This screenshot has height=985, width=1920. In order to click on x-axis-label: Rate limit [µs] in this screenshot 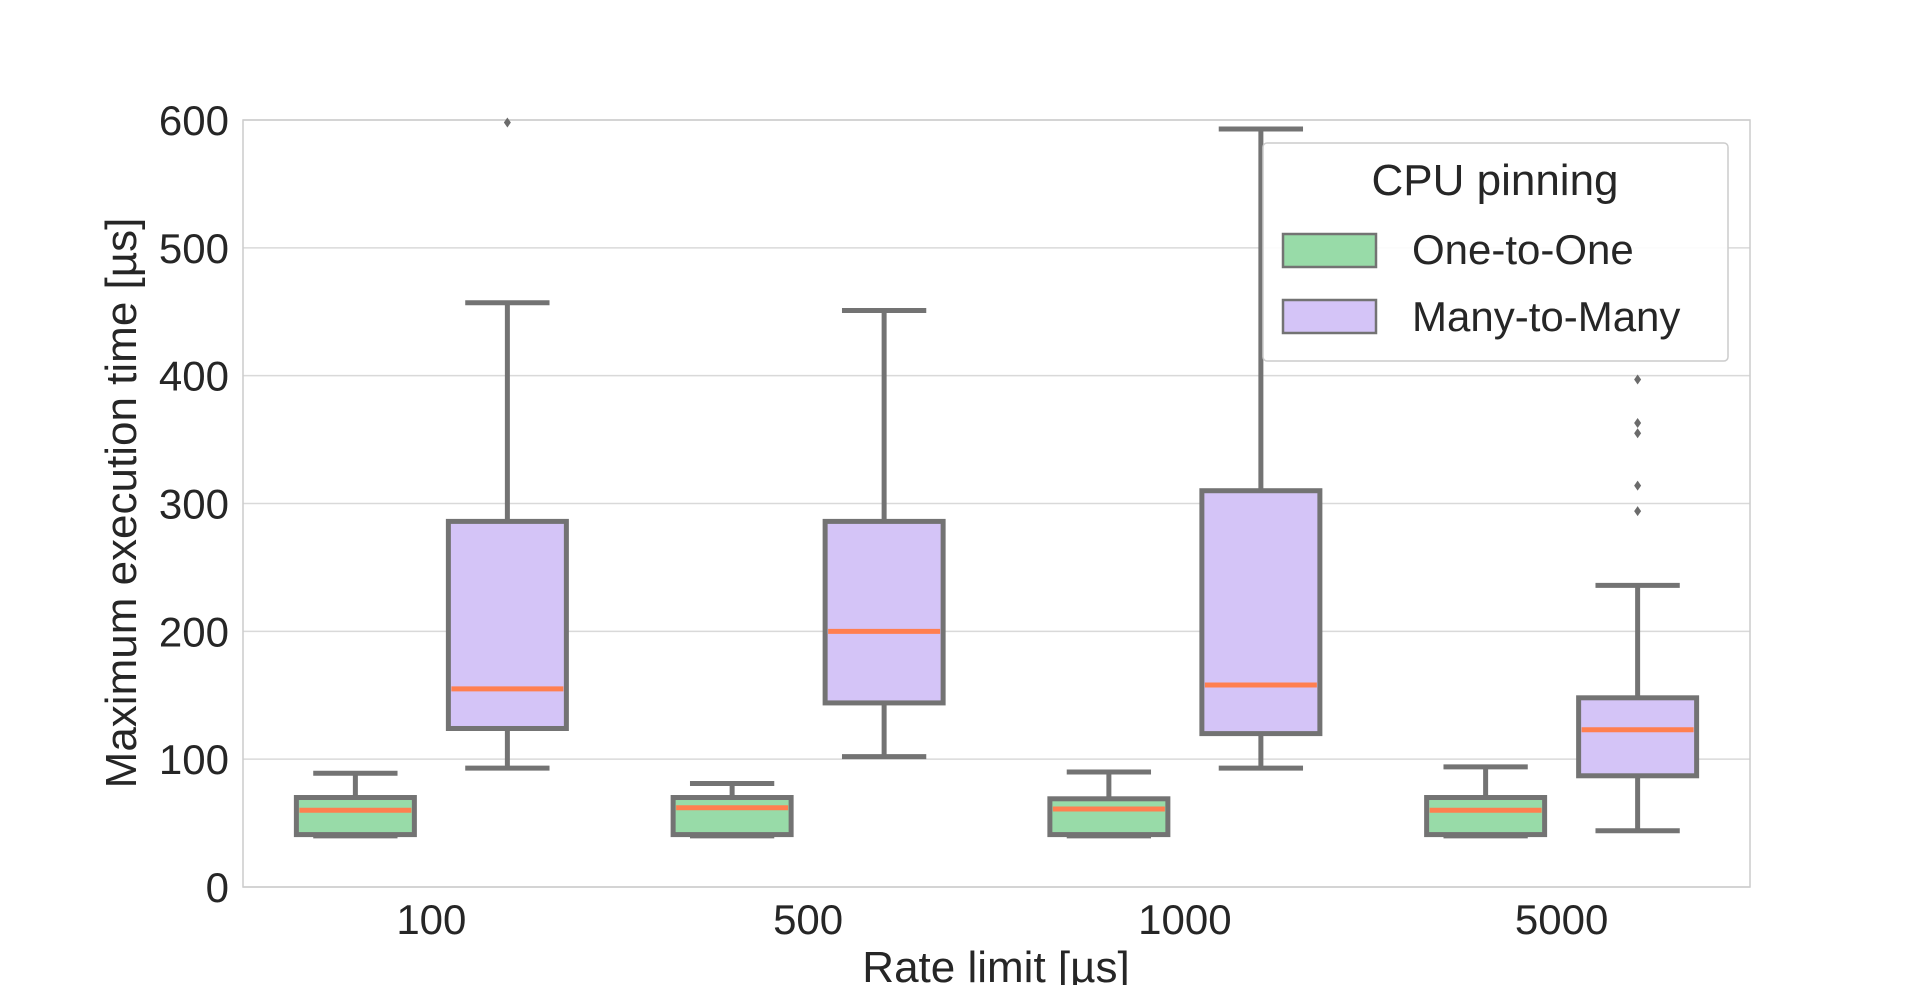, I will do `click(995, 964)`.